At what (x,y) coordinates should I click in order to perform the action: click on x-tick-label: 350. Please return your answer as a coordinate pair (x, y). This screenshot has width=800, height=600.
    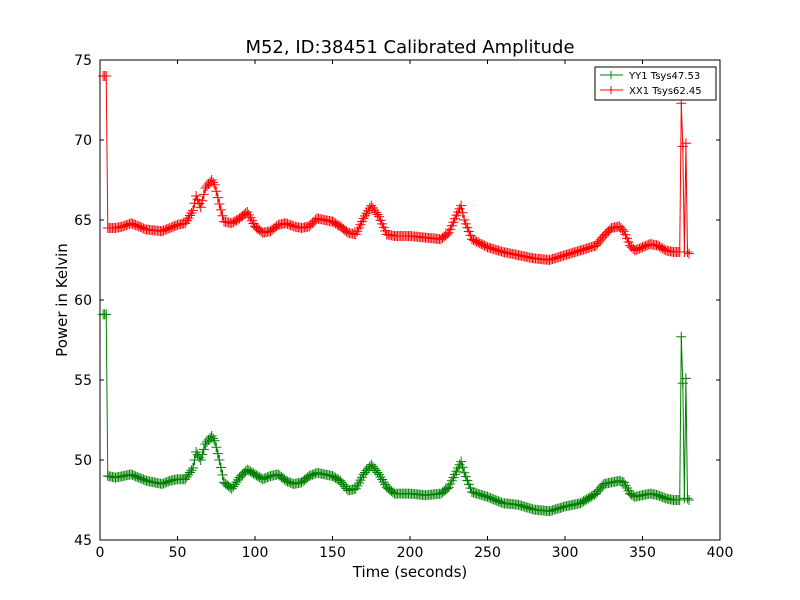
    Looking at the image, I should click on (642, 553).